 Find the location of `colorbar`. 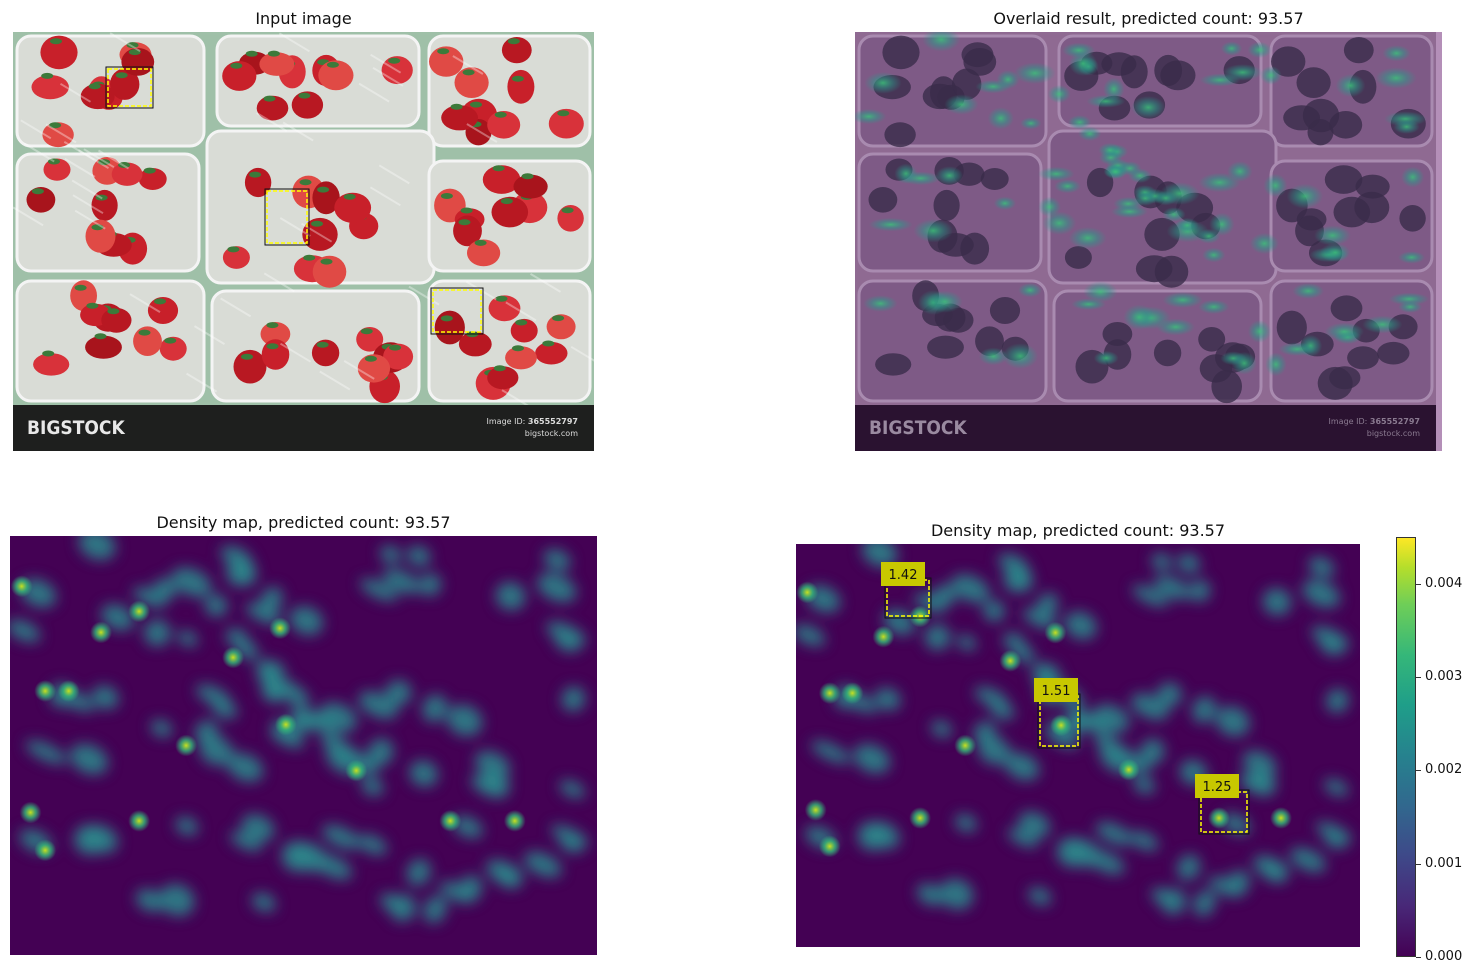

colorbar is located at coordinates (1406, 747).